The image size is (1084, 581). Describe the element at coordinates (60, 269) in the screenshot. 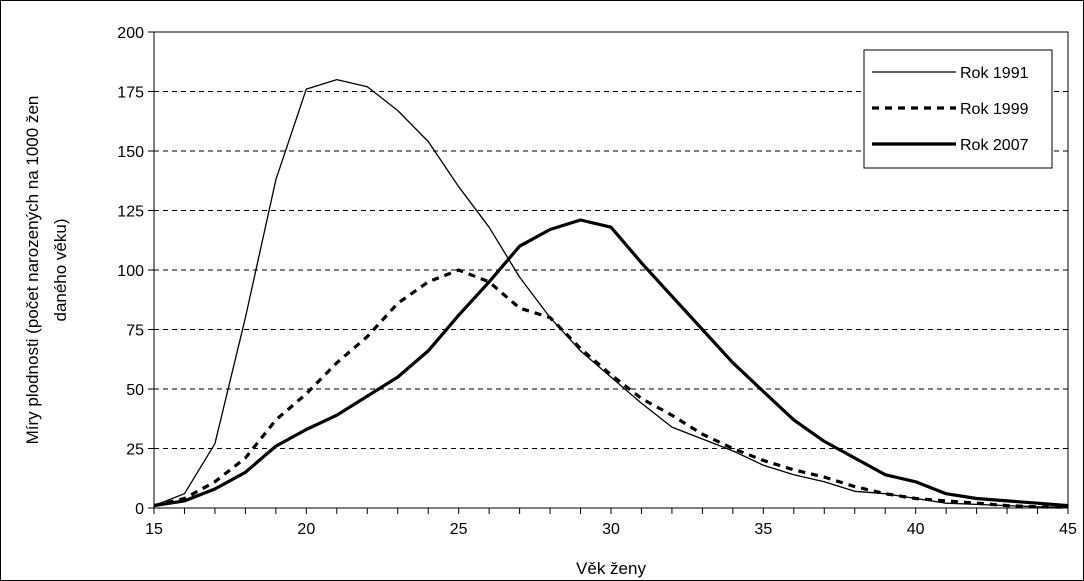

I see `y-axis-title-line2: daného věku)` at that location.